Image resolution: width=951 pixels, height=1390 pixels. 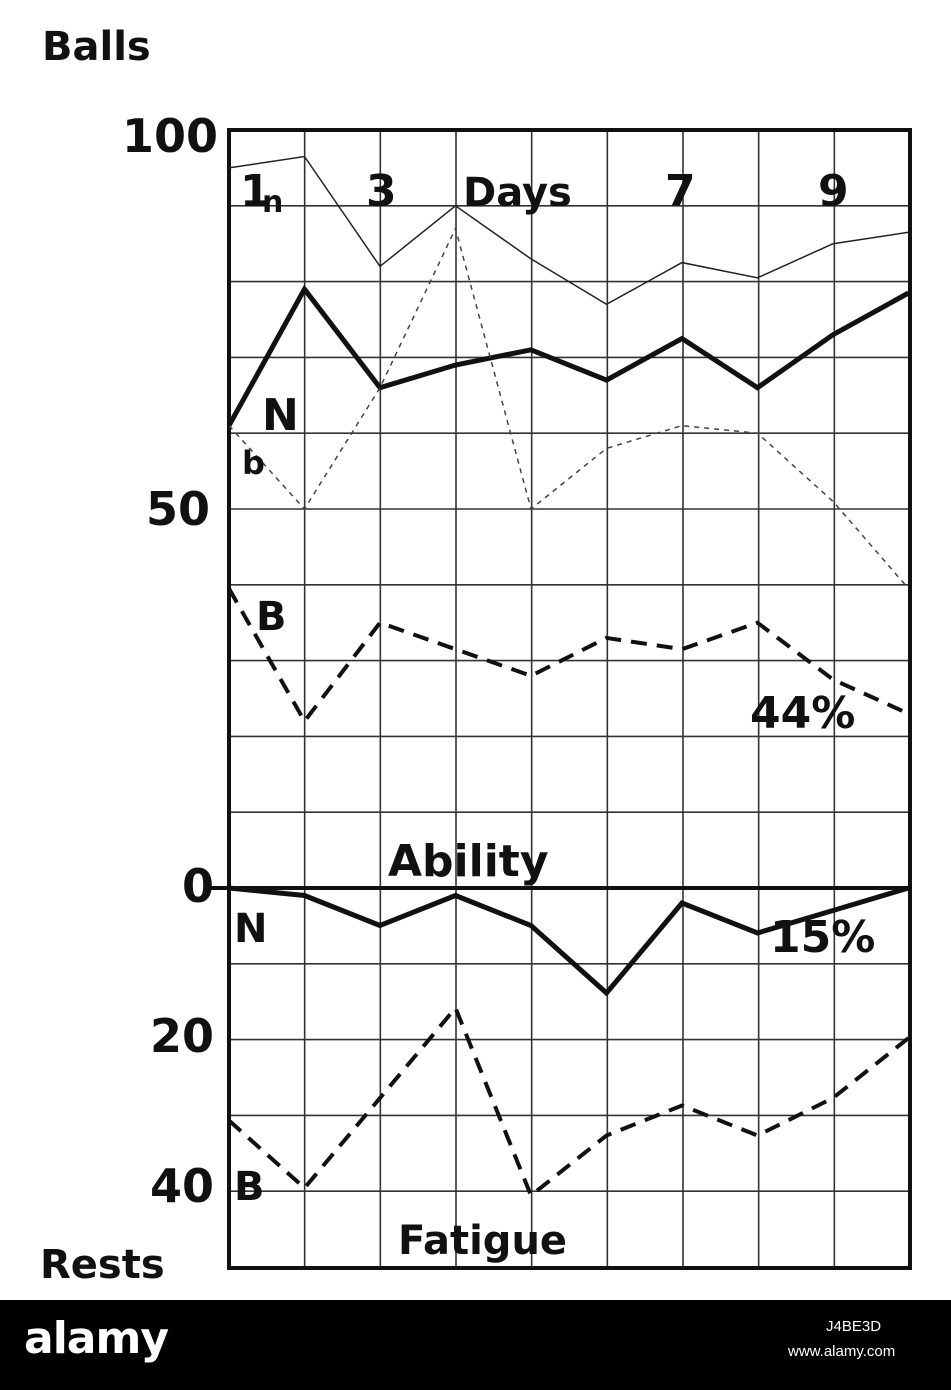 What do you see at coordinates (381, 191) in the screenshot?
I see `x-tick-label: 3` at bounding box center [381, 191].